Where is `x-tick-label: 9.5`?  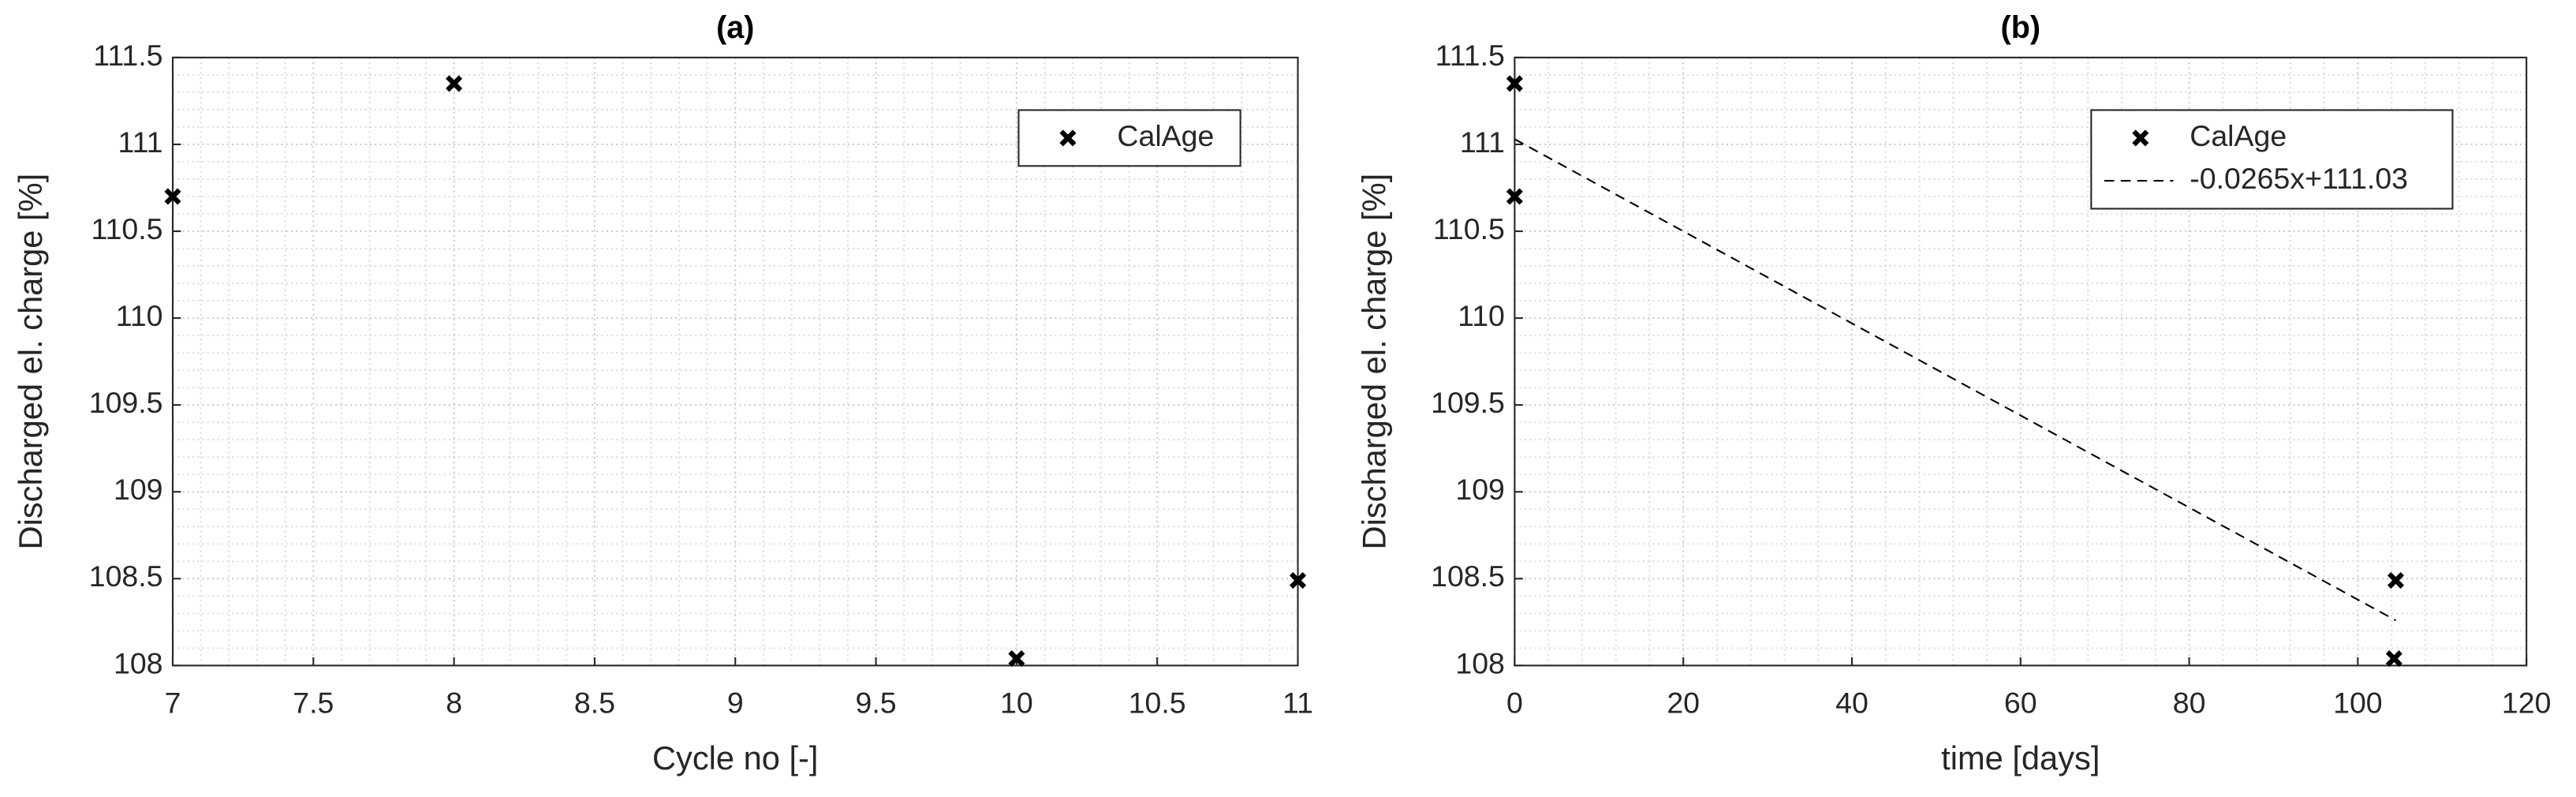
x-tick-label: 9.5 is located at coordinates (876, 703).